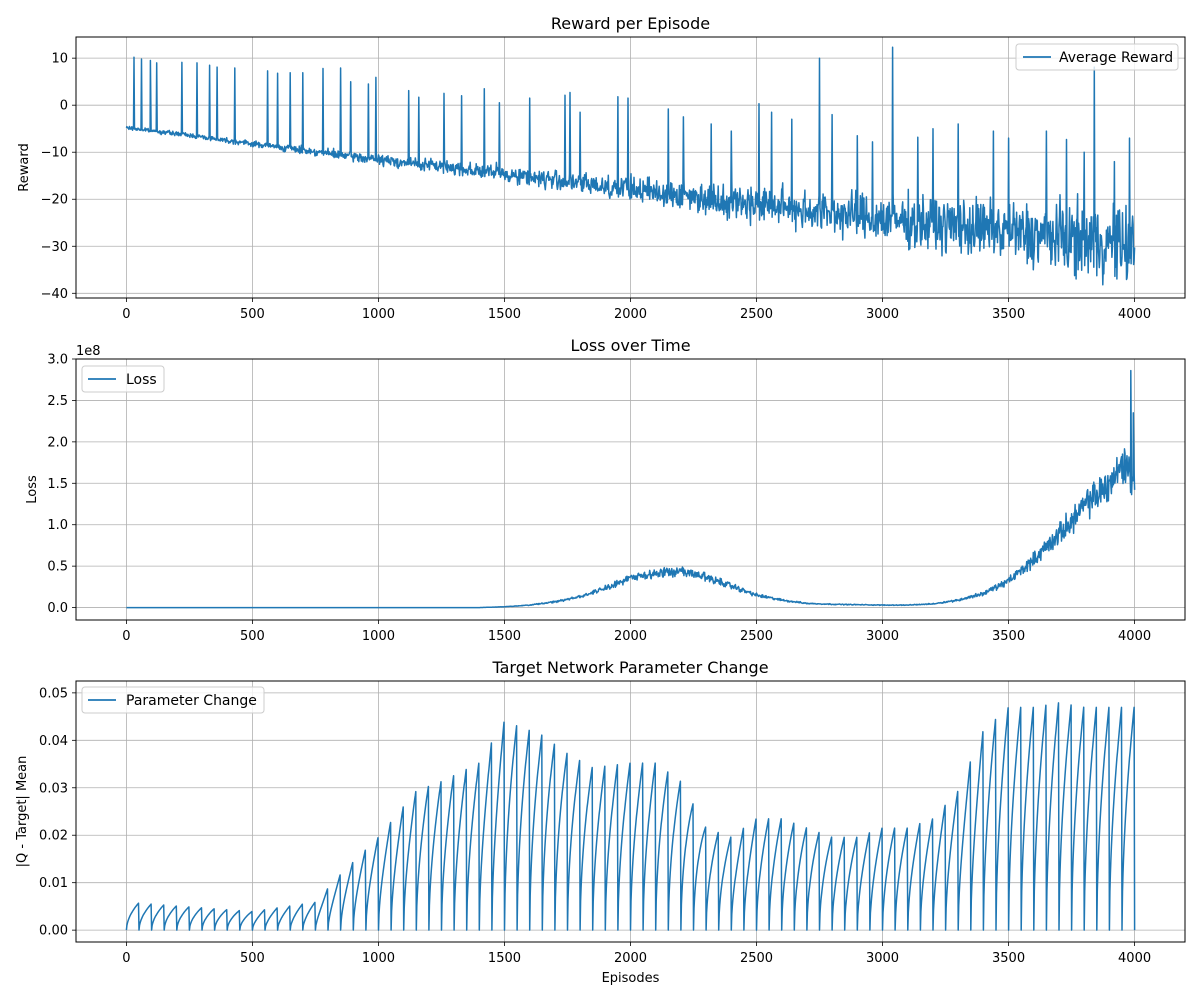  Describe the element at coordinates (141, 380) in the screenshot. I see `legend-label: Loss` at that location.